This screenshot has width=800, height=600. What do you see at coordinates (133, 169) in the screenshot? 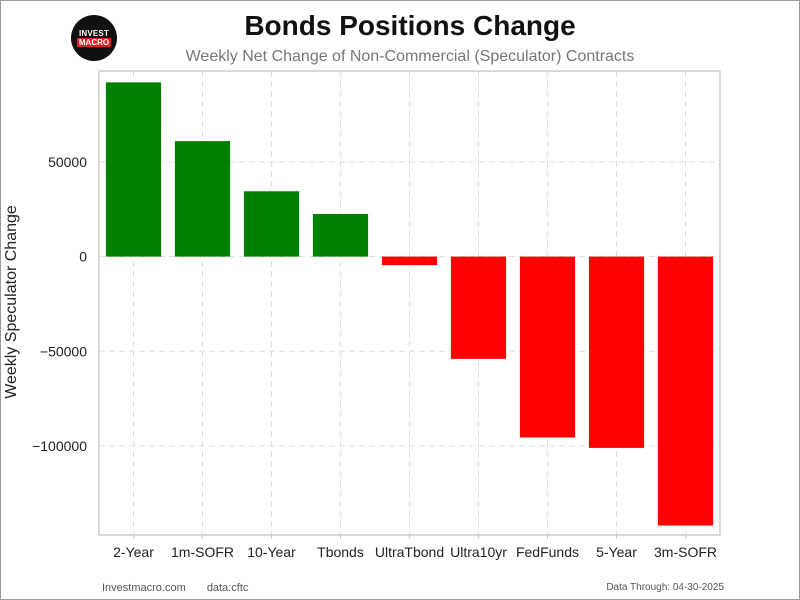
I see `bar-2-year` at bounding box center [133, 169].